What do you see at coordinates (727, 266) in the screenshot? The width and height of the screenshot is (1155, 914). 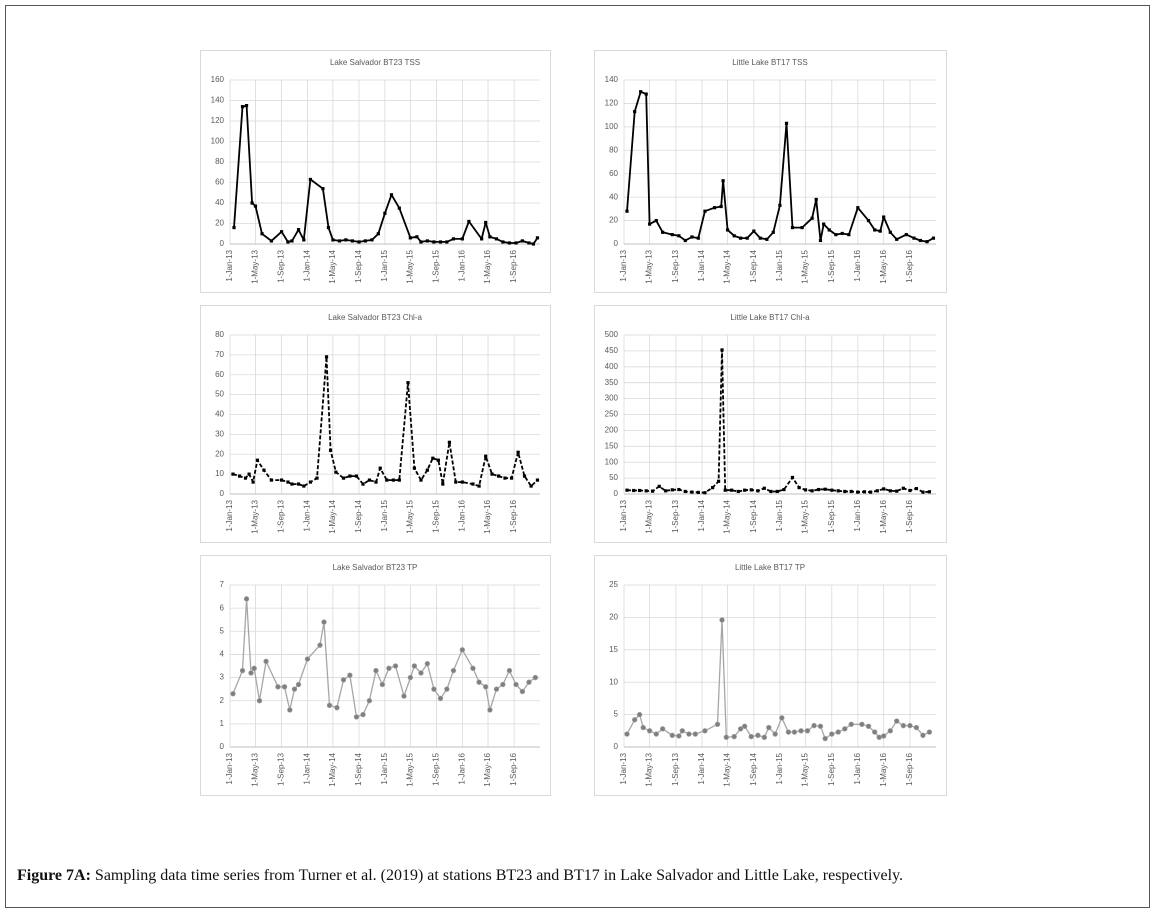 I see `x-tick-label: 1-May-14` at bounding box center [727, 266].